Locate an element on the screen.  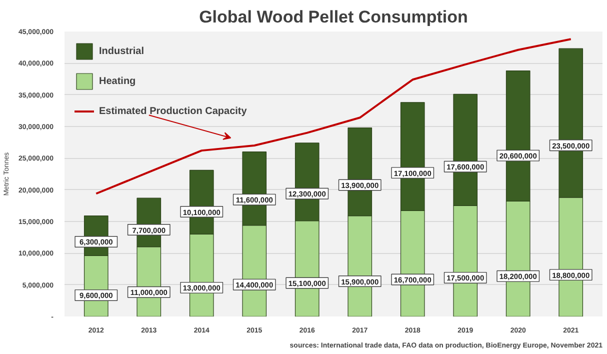
legend-label: Heating is located at coordinates (117, 81).